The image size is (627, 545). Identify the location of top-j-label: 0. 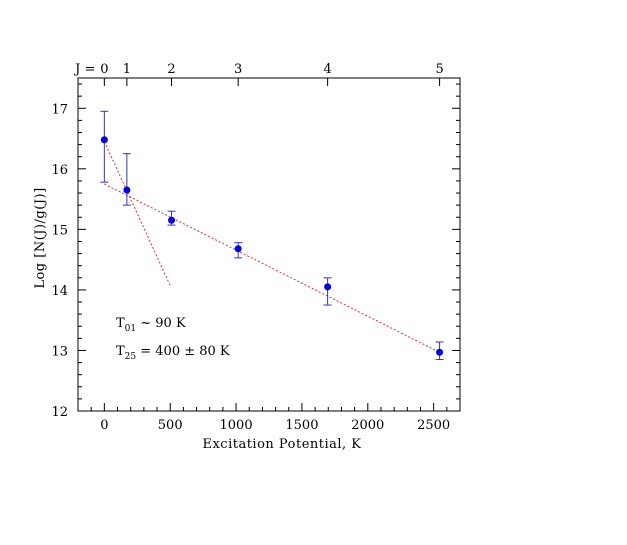
(104, 69).